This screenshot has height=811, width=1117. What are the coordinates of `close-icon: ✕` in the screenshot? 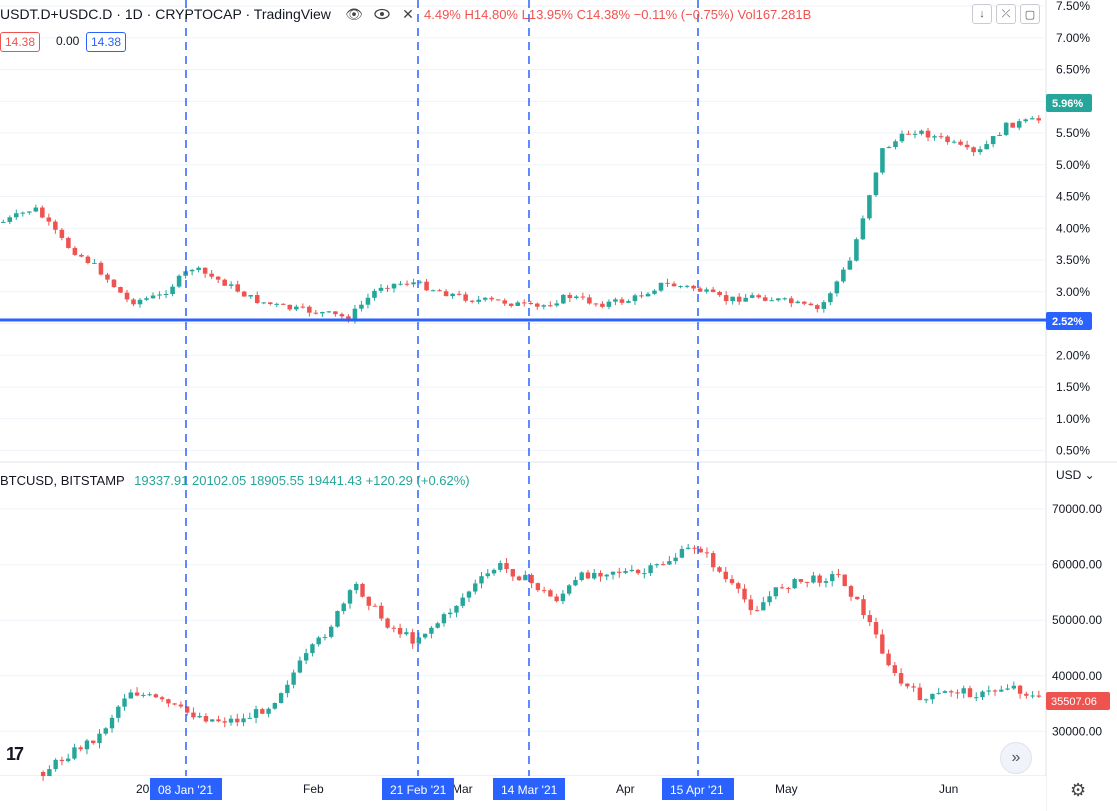 It's located at (408, 13).